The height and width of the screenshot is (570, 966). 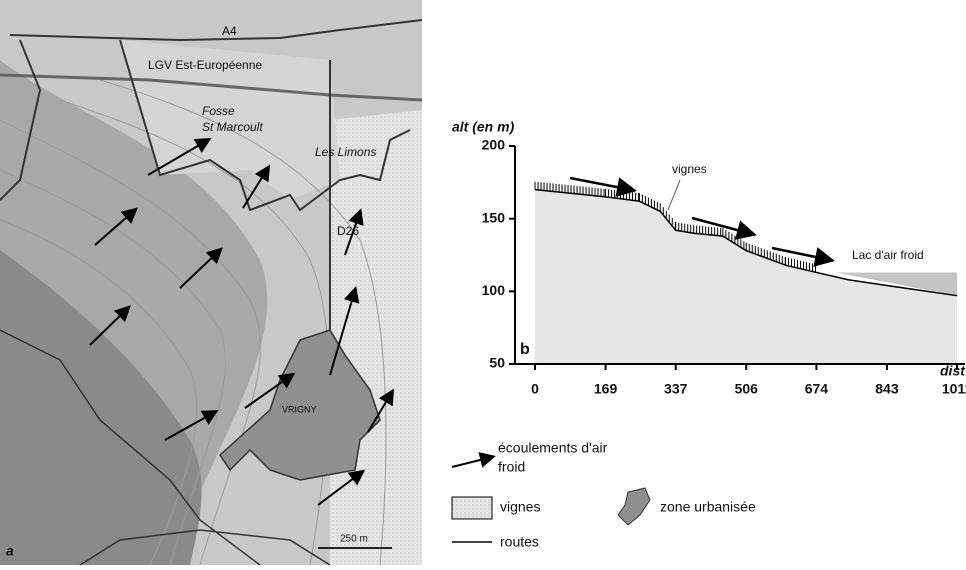 I want to click on panel-label: a, so click(x=10, y=551).